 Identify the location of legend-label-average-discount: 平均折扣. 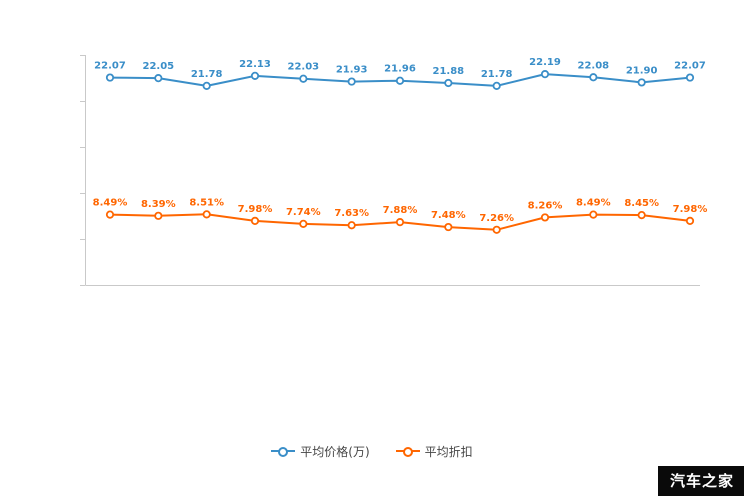
(448, 452).